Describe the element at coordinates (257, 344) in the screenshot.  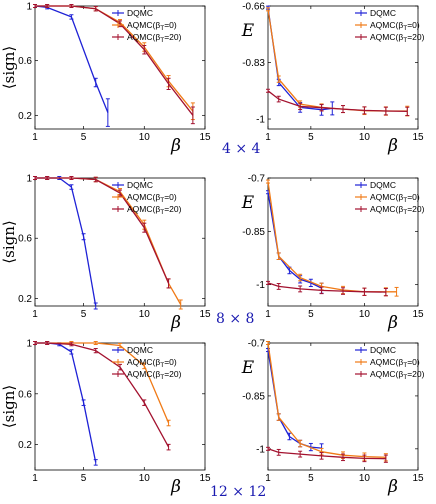
I see `panel-6-ytick-label: -0.7` at that location.